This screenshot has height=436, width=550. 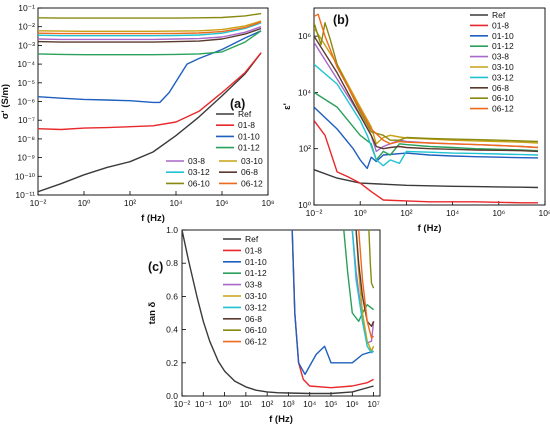 What do you see at coordinates (172, 396) in the screenshot?
I see `y-tick-label-c: 0.0` at bounding box center [172, 396].